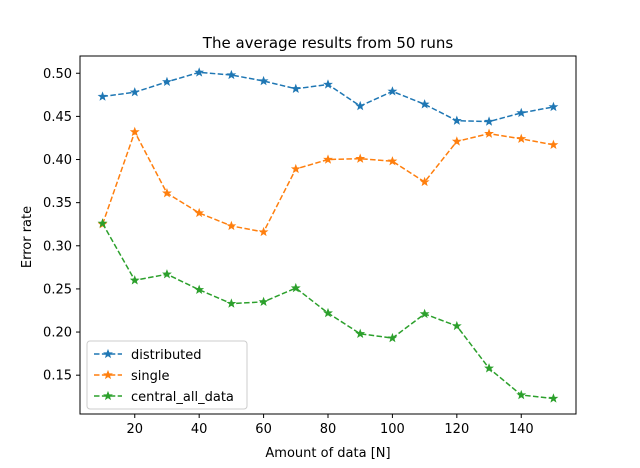 Image resolution: width=640 pixels, height=468 pixels. What do you see at coordinates (150, 376) in the screenshot?
I see `legend-label-single: single` at bounding box center [150, 376].